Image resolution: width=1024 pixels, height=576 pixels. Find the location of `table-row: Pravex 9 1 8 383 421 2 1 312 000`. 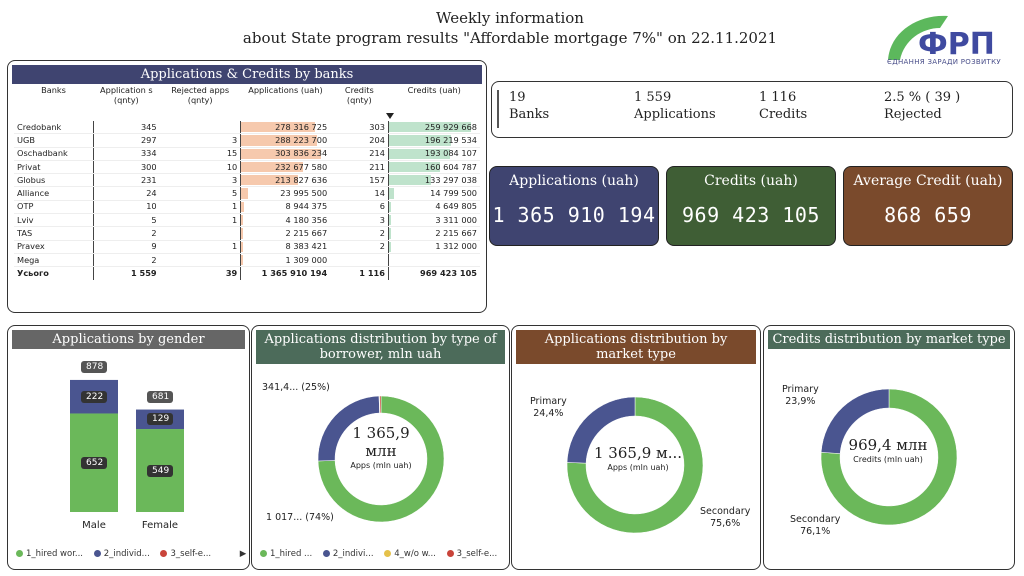

table-row: Pravex 9 1 8 383 421 2 1 312 000 is located at coordinates (247, 247).